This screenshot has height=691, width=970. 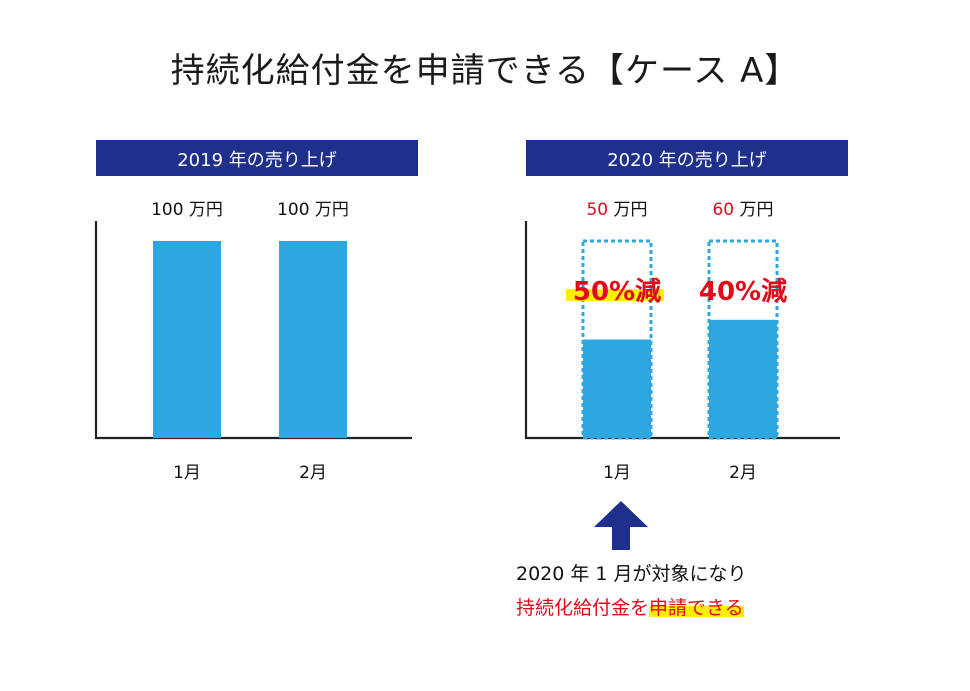 I want to click on reduction-highlight, so click(x=615, y=295).